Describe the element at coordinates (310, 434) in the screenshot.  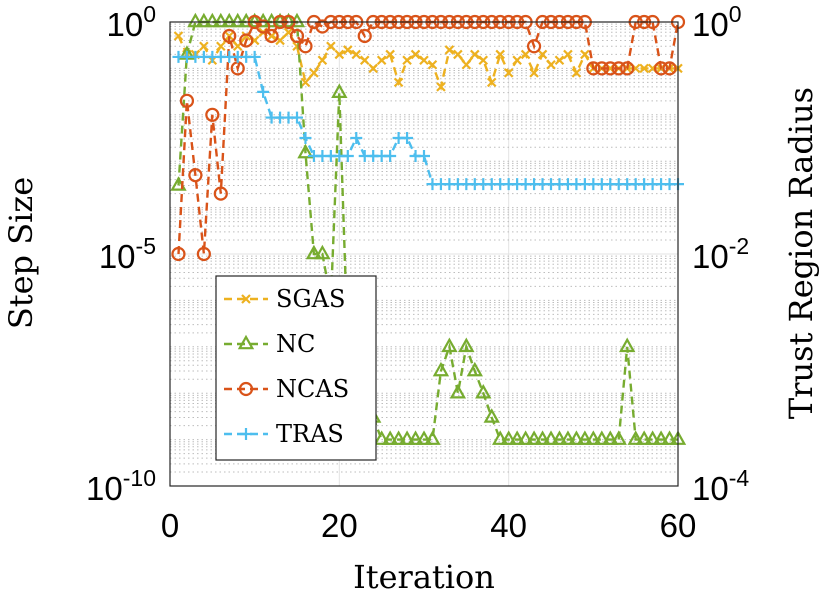
I see `legend-label-tras: TRAS` at that location.